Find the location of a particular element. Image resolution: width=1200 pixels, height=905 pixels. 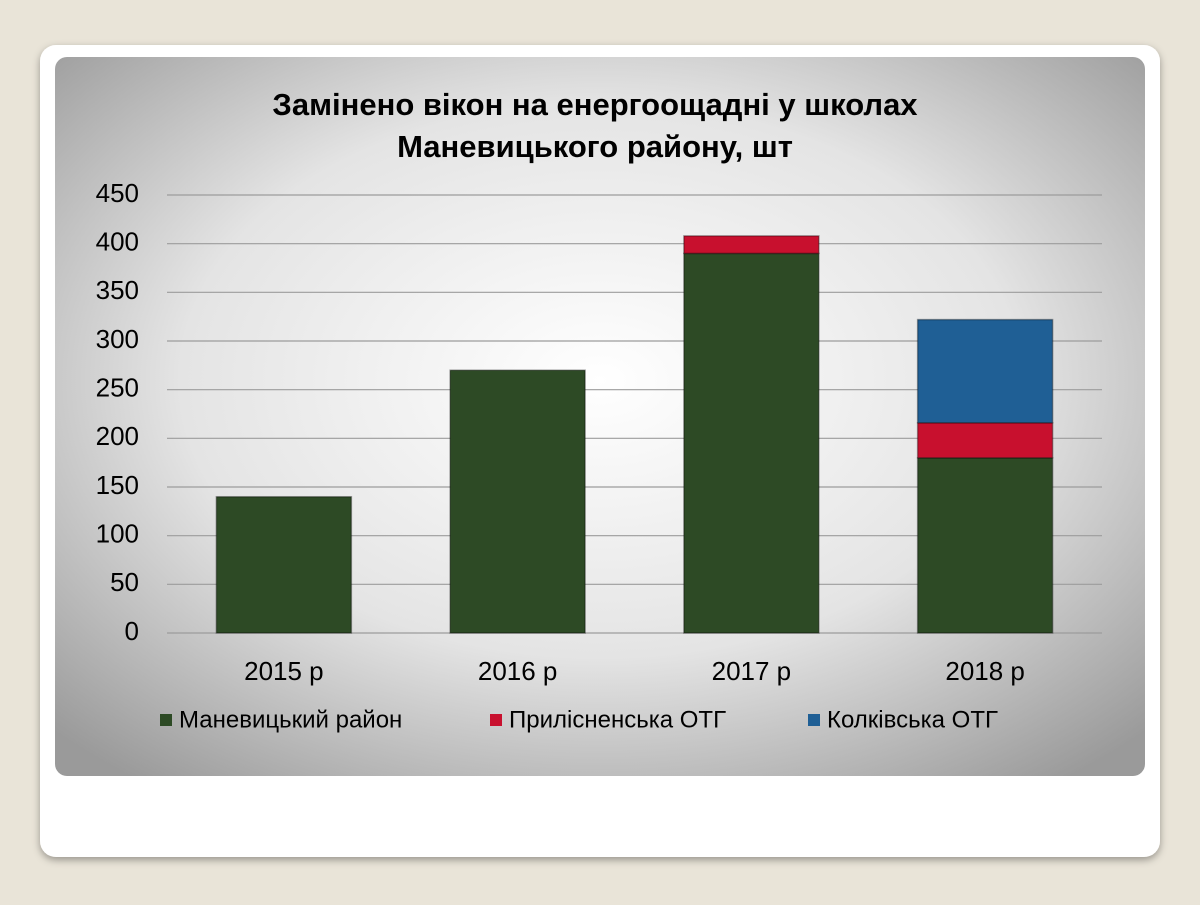

y-tick-label: 0 is located at coordinates (132, 631).